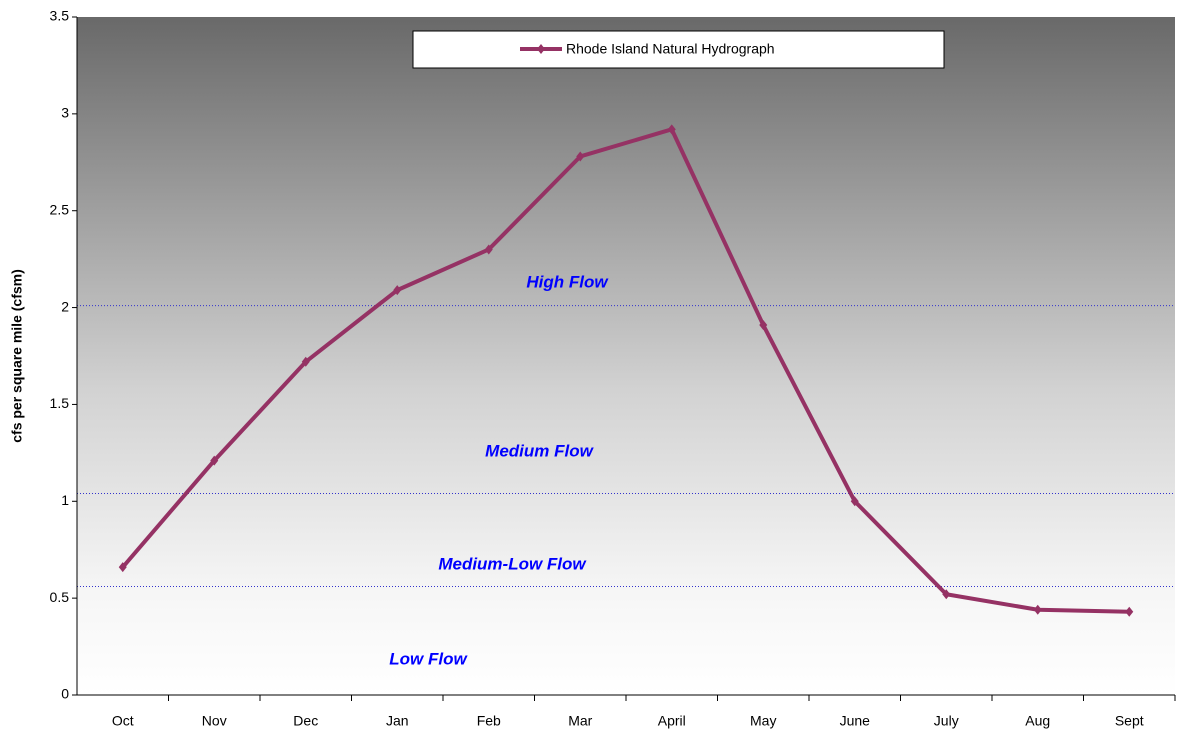 The height and width of the screenshot is (734, 1177). Describe the element at coordinates (60, 597) in the screenshot. I see `y-tick-label: 0.5` at that location.